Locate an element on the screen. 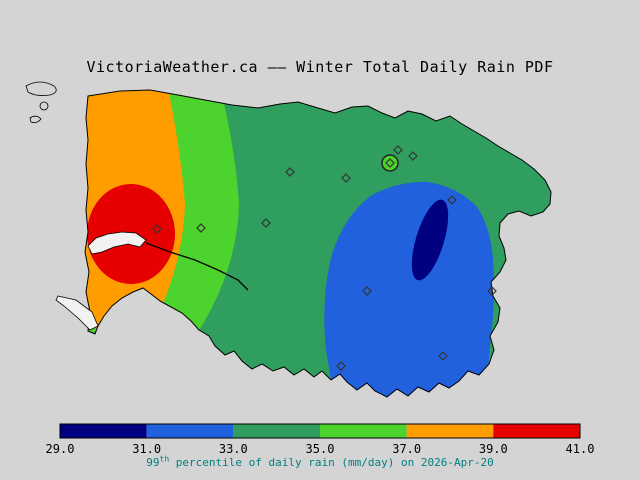 The width and height of the screenshot is (640, 480). harbour-inlet is located at coordinates (117, 243).